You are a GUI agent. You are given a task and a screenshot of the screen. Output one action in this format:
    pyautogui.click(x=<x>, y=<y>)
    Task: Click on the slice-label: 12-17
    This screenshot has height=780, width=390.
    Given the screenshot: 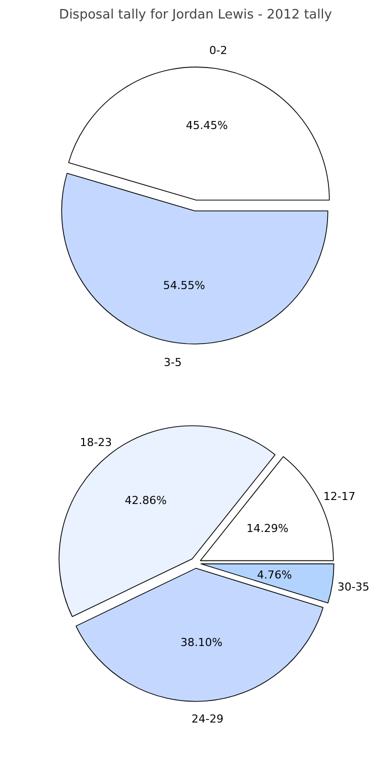 What is the action you would take?
    pyautogui.click(x=339, y=496)
    